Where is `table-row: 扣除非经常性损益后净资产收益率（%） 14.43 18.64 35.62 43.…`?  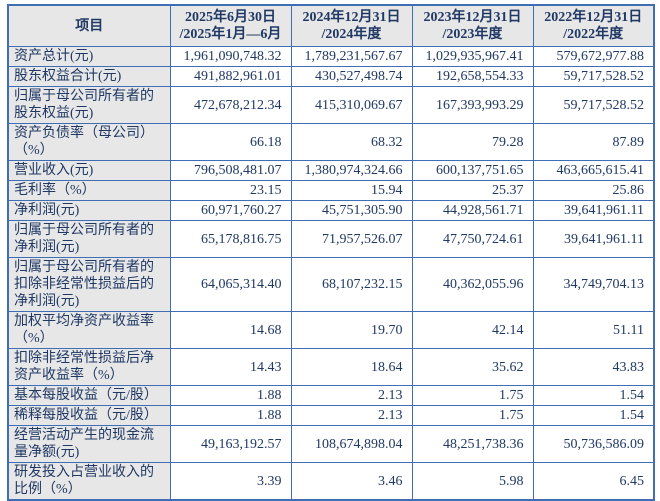
table-row: 扣除非经常性损益后净资产收益率（%） 14.43 18.64 35.62 43.… is located at coordinates (331, 367).